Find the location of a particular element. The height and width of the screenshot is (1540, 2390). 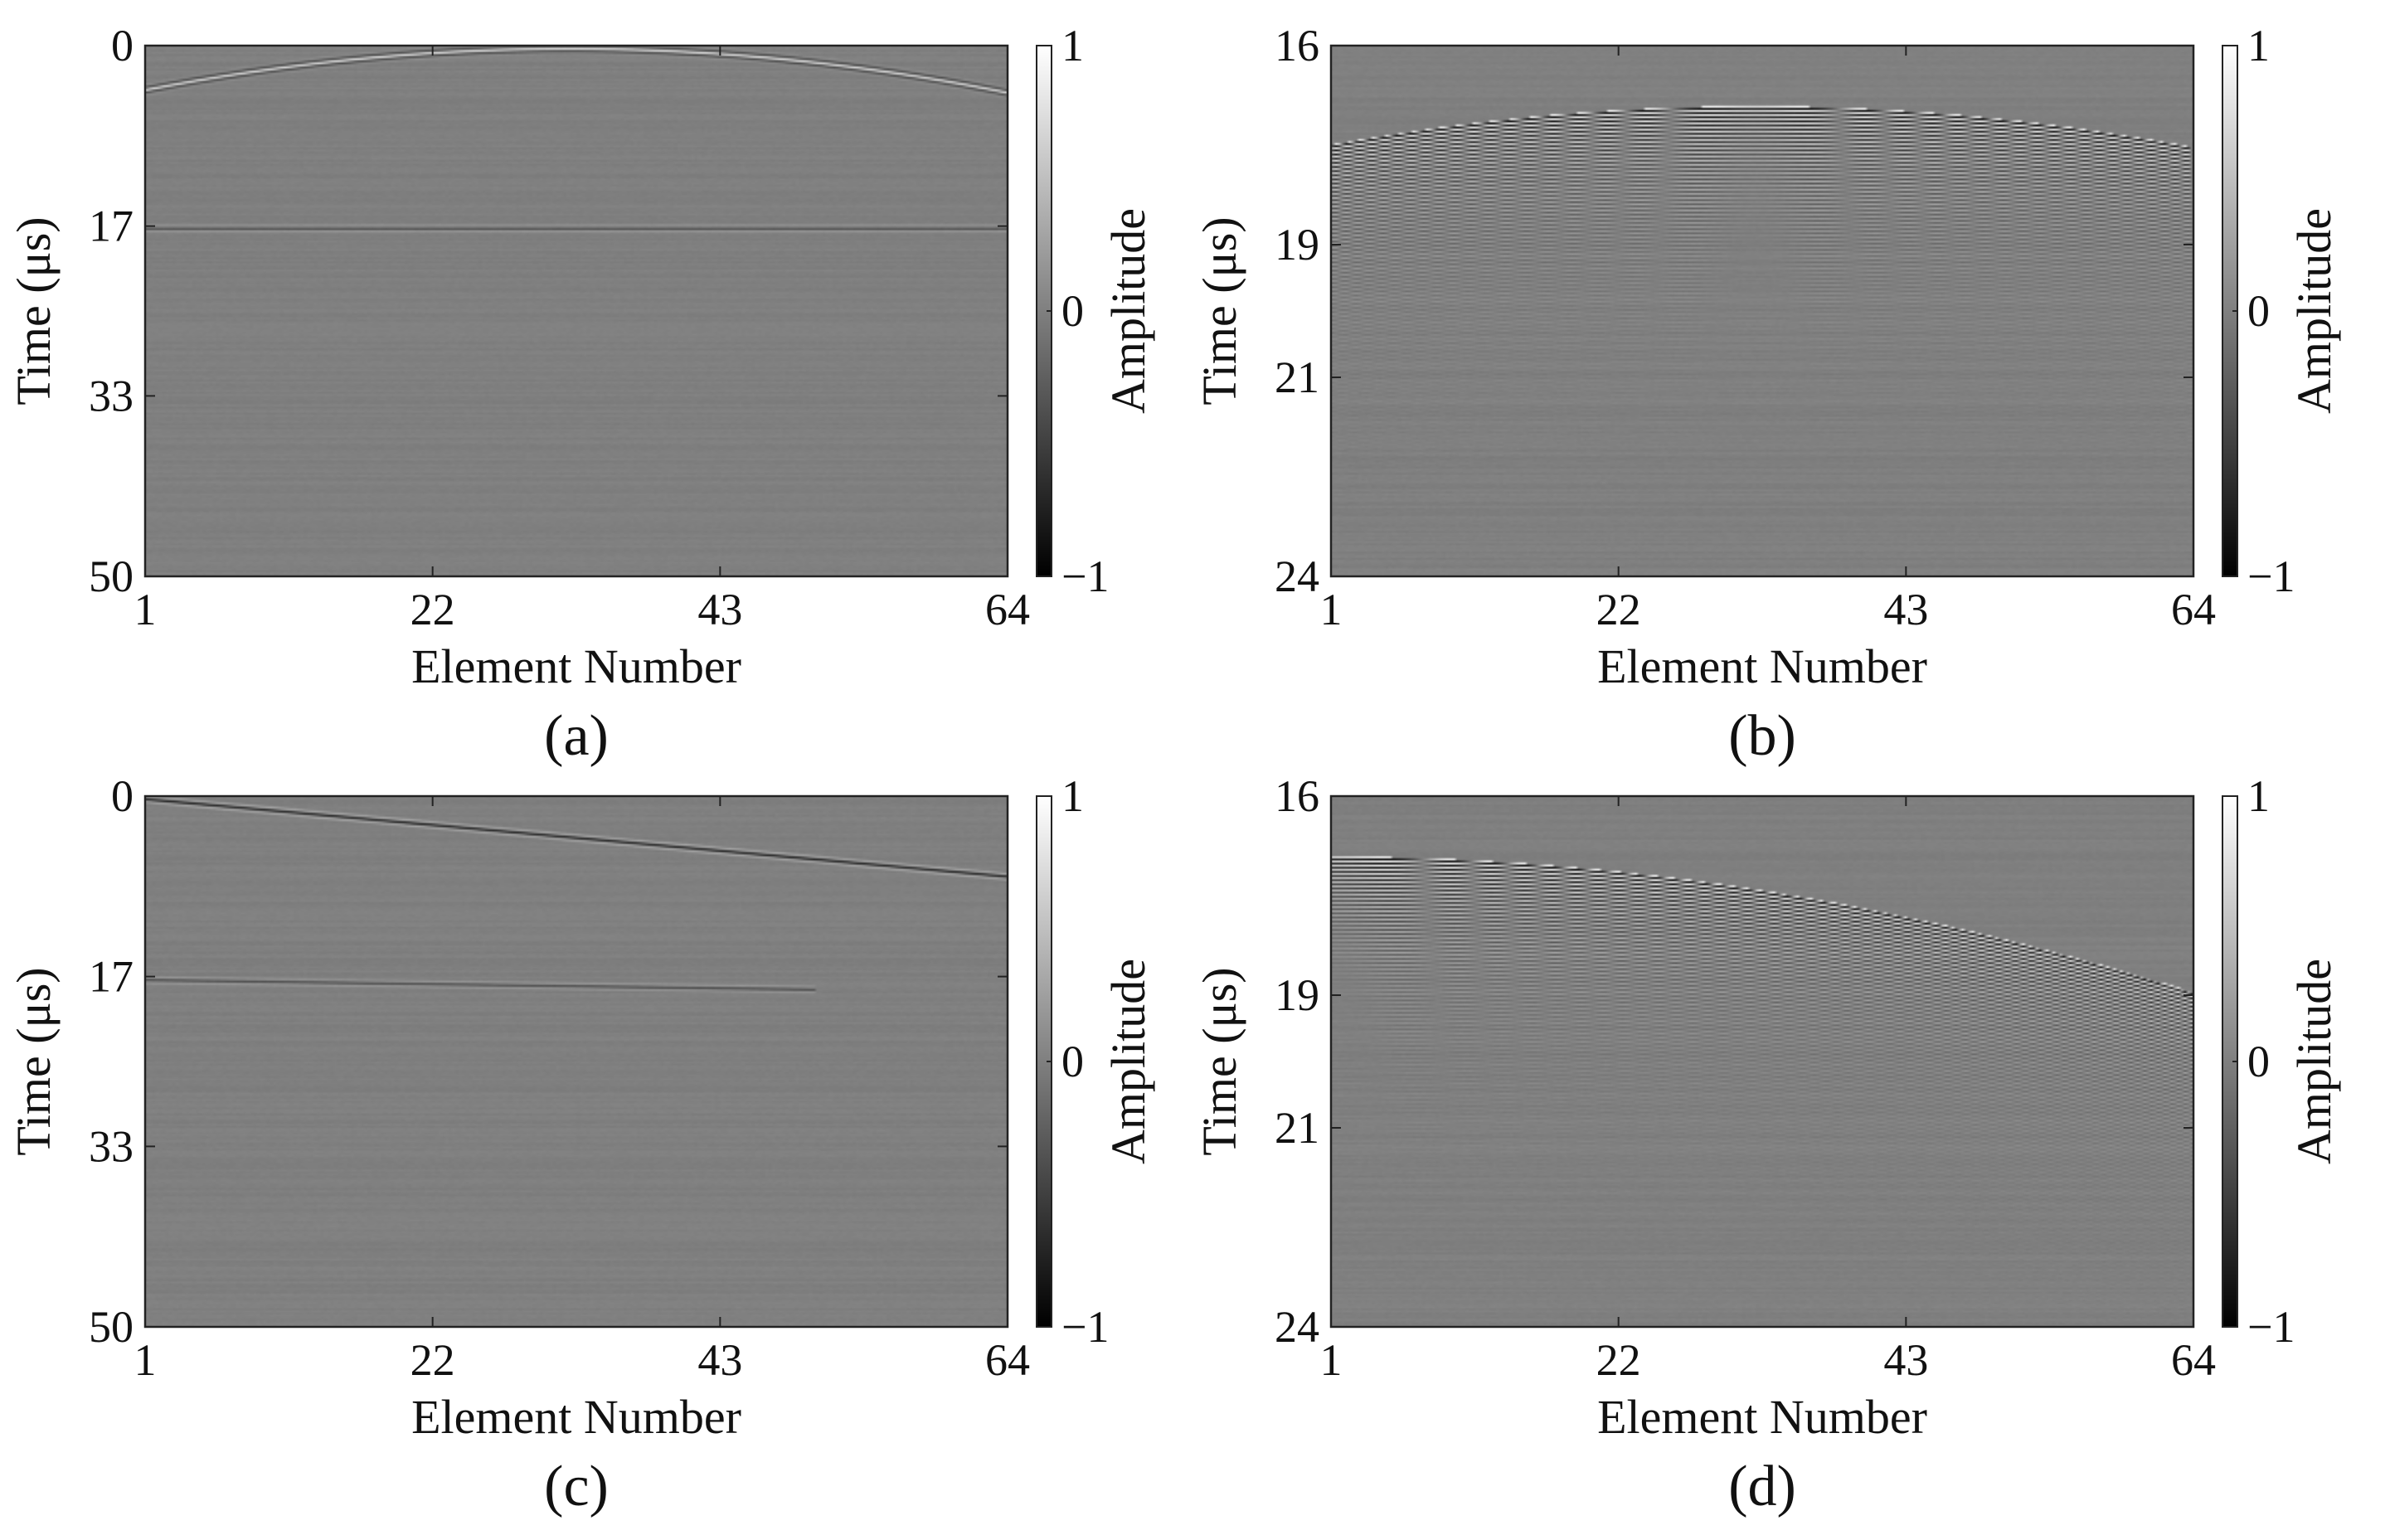

panel-label: (d) is located at coordinates (1762, 1486).